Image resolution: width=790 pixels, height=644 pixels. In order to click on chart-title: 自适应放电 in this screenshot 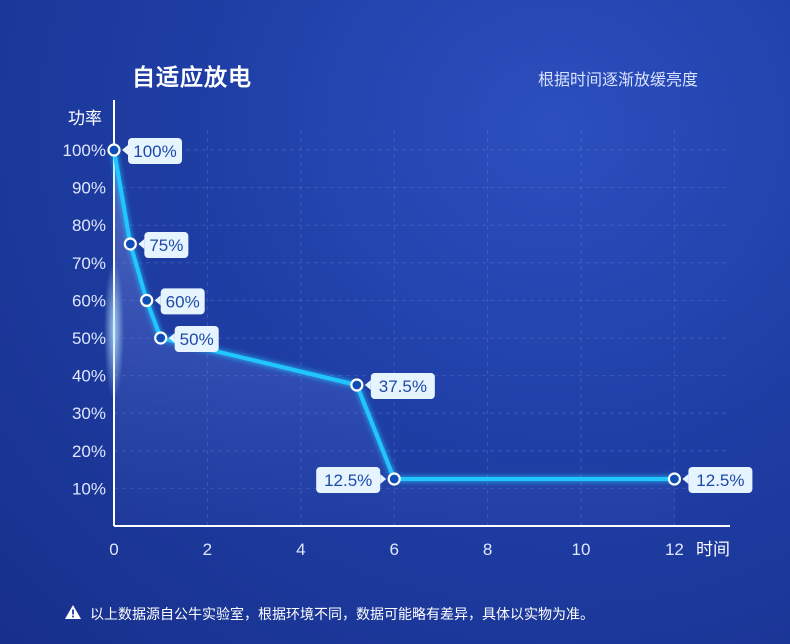, I will do `click(192, 78)`.